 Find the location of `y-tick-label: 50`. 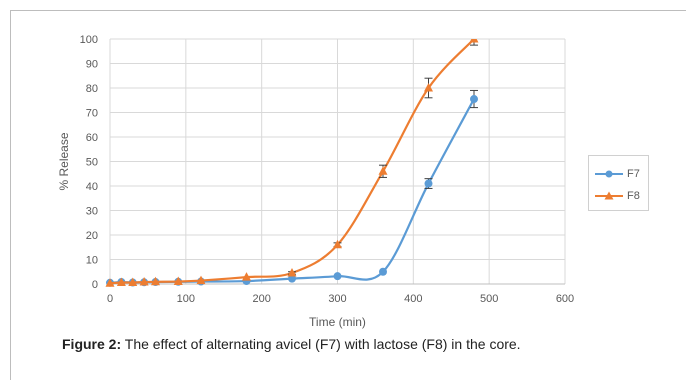

y-tick-label: 50 is located at coordinates (92, 163).